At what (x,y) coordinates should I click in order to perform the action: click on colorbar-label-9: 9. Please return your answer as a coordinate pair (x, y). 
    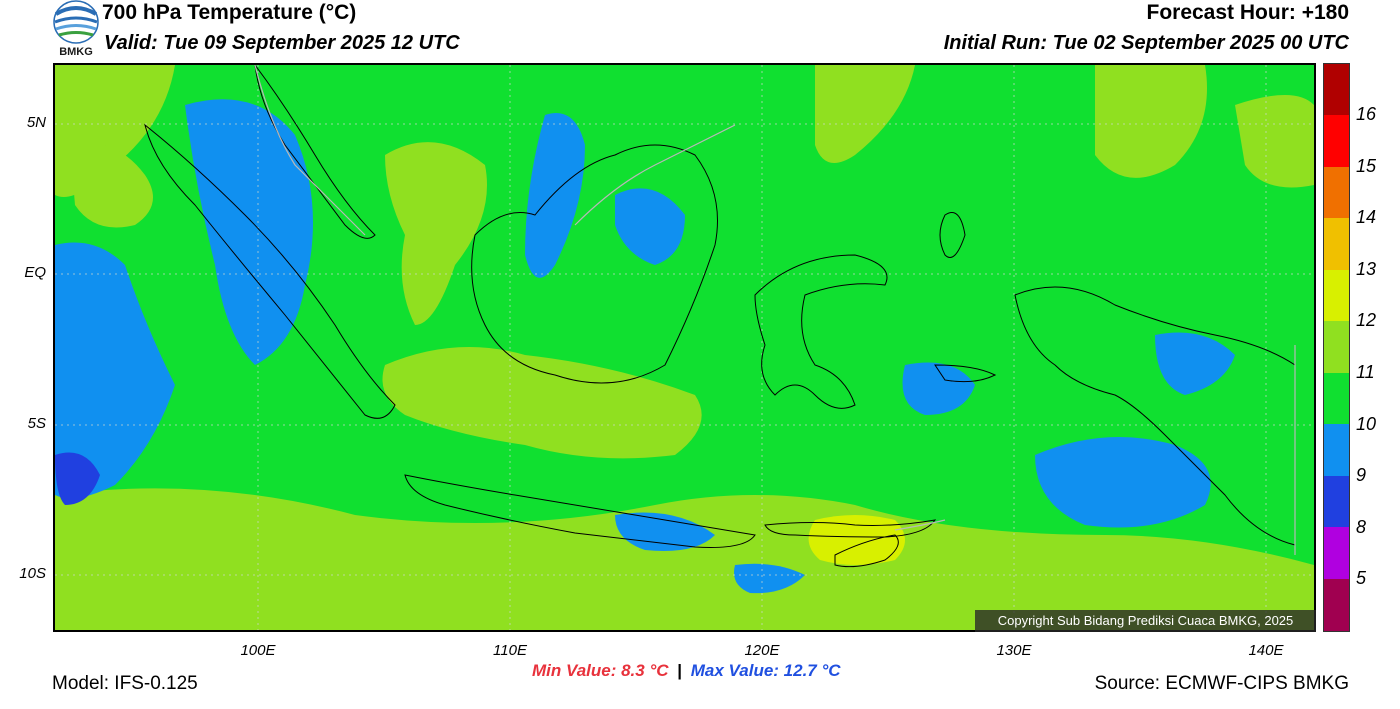
    Looking at the image, I should click on (1361, 475).